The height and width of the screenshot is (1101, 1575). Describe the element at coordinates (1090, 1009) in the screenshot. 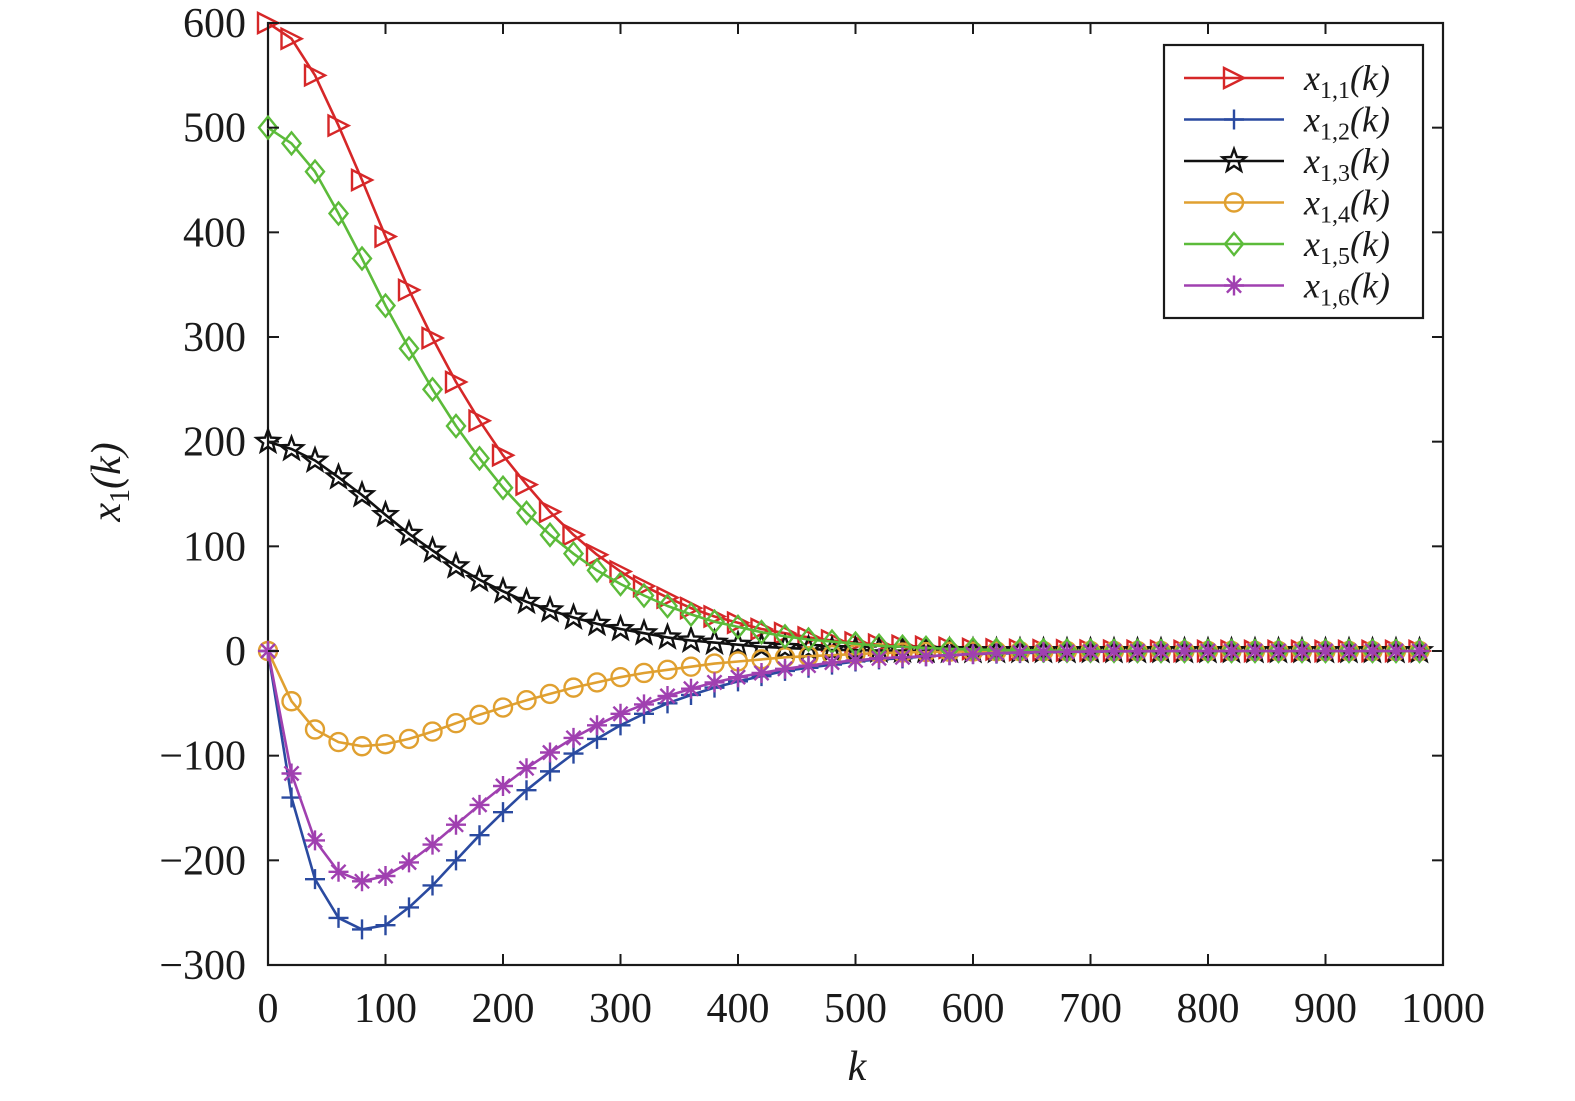

I see `x-tick-label: 700` at that location.